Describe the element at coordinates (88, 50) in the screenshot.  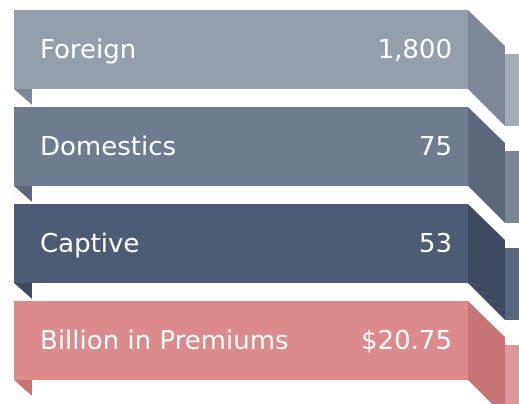
I see `item-label: Foreign` at that location.